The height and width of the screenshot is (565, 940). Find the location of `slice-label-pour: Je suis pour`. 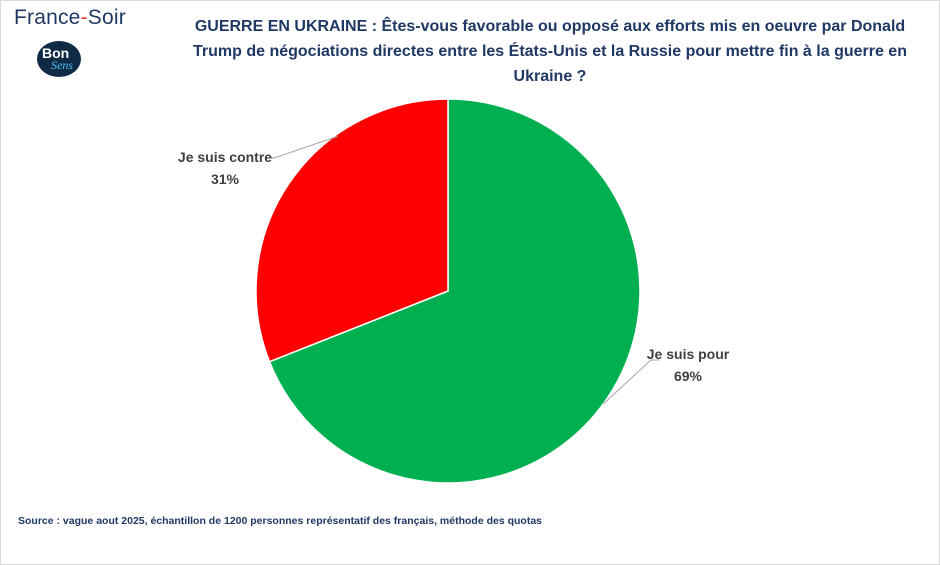

slice-label-pour: Je suis pour is located at coordinates (688, 354).